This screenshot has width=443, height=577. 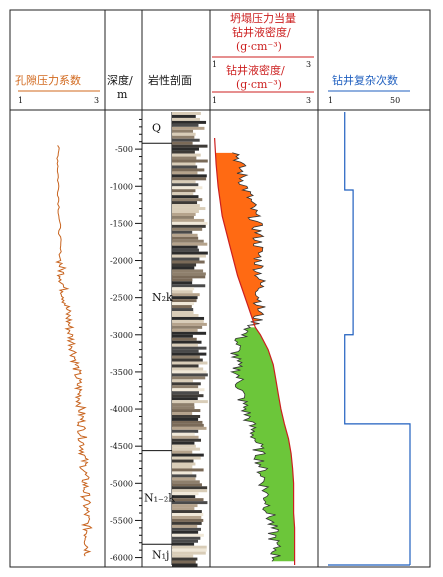 I want to click on pore-pressure-line, so click(x=74, y=351).